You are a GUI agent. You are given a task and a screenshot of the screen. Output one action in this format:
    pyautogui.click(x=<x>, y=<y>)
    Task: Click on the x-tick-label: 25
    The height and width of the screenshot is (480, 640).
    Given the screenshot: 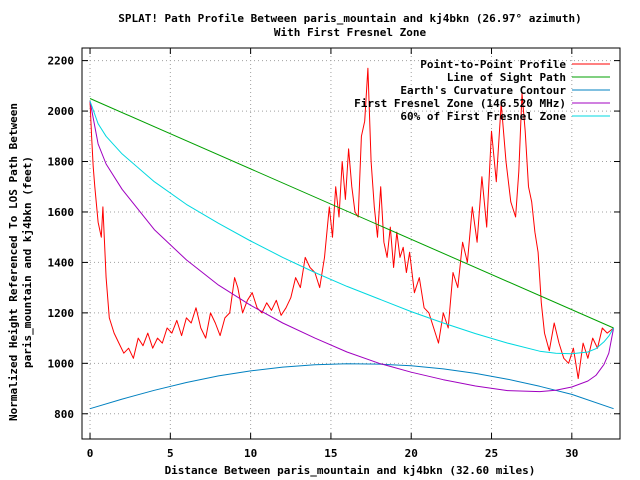 What is the action you would take?
    pyautogui.click(x=491, y=453)
    